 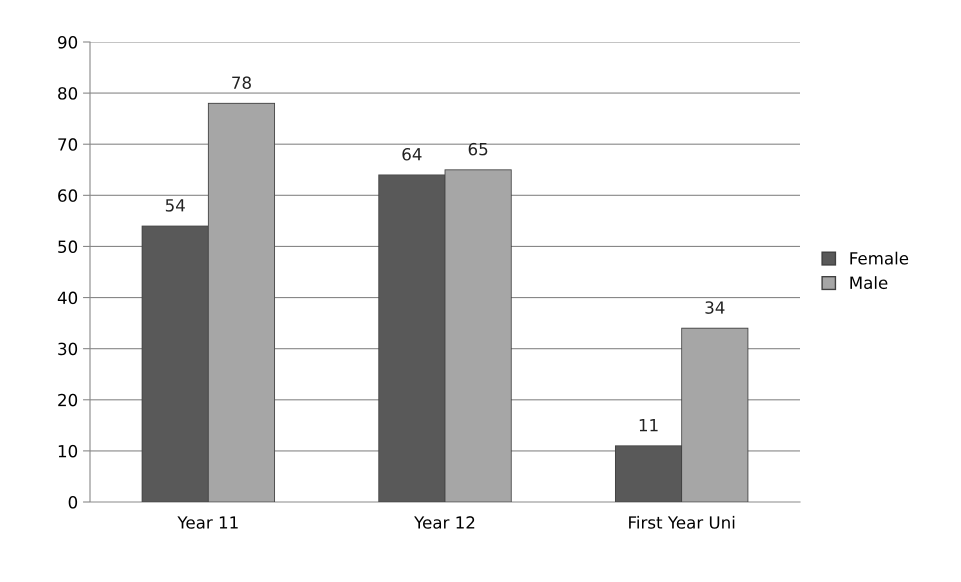 I want to click on x-tick-label: First Year Uni, so click(x=681, y=522).